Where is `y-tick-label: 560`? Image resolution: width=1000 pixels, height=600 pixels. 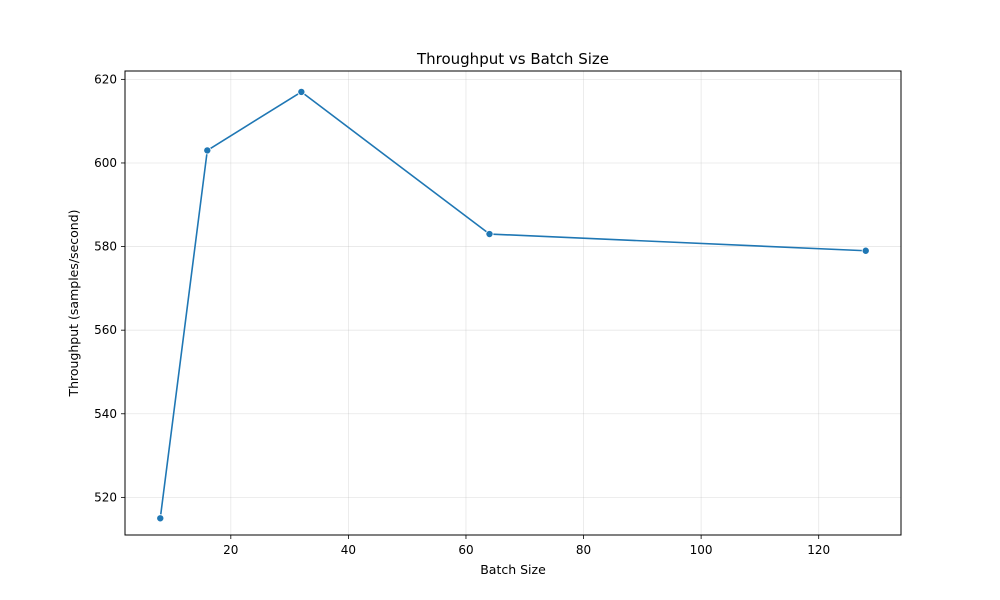 y-tick-label: 560 is located at coordinates (105, 330).